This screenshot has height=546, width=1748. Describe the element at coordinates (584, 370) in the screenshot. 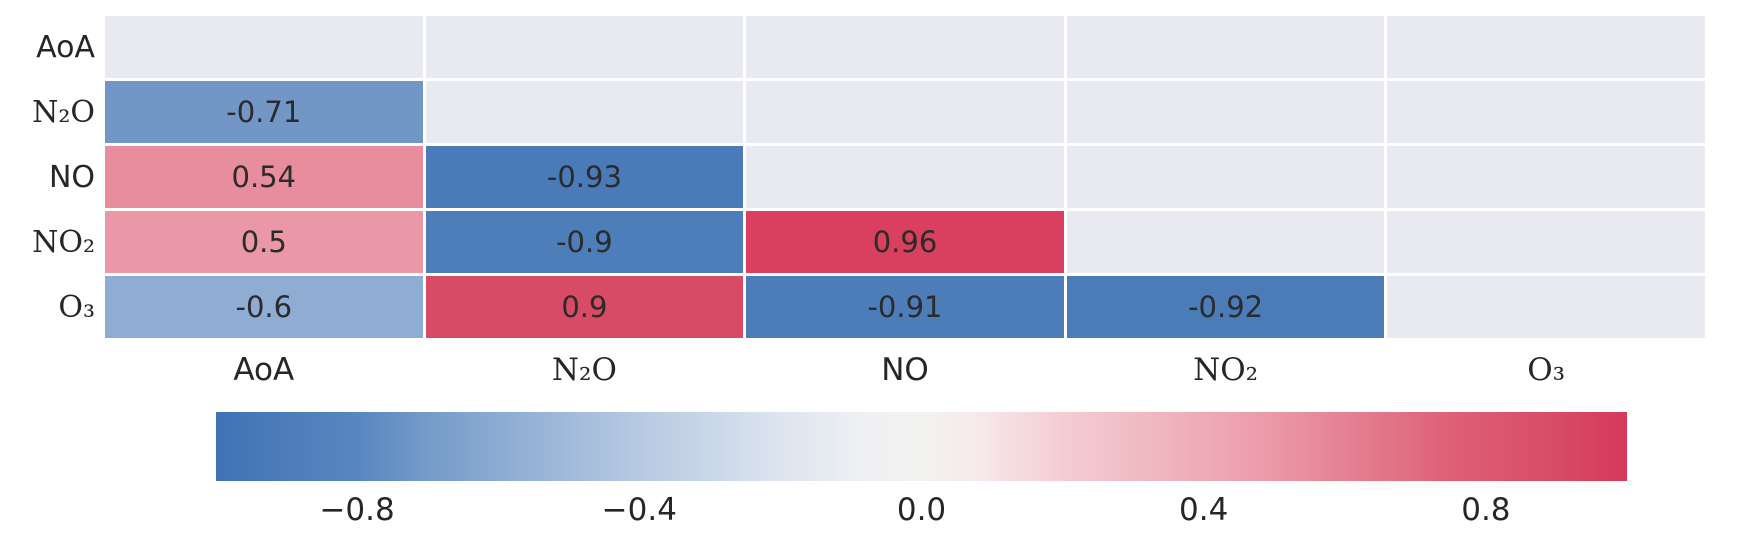

I see `x-tick-label-N₂O: N₂O` at that location.